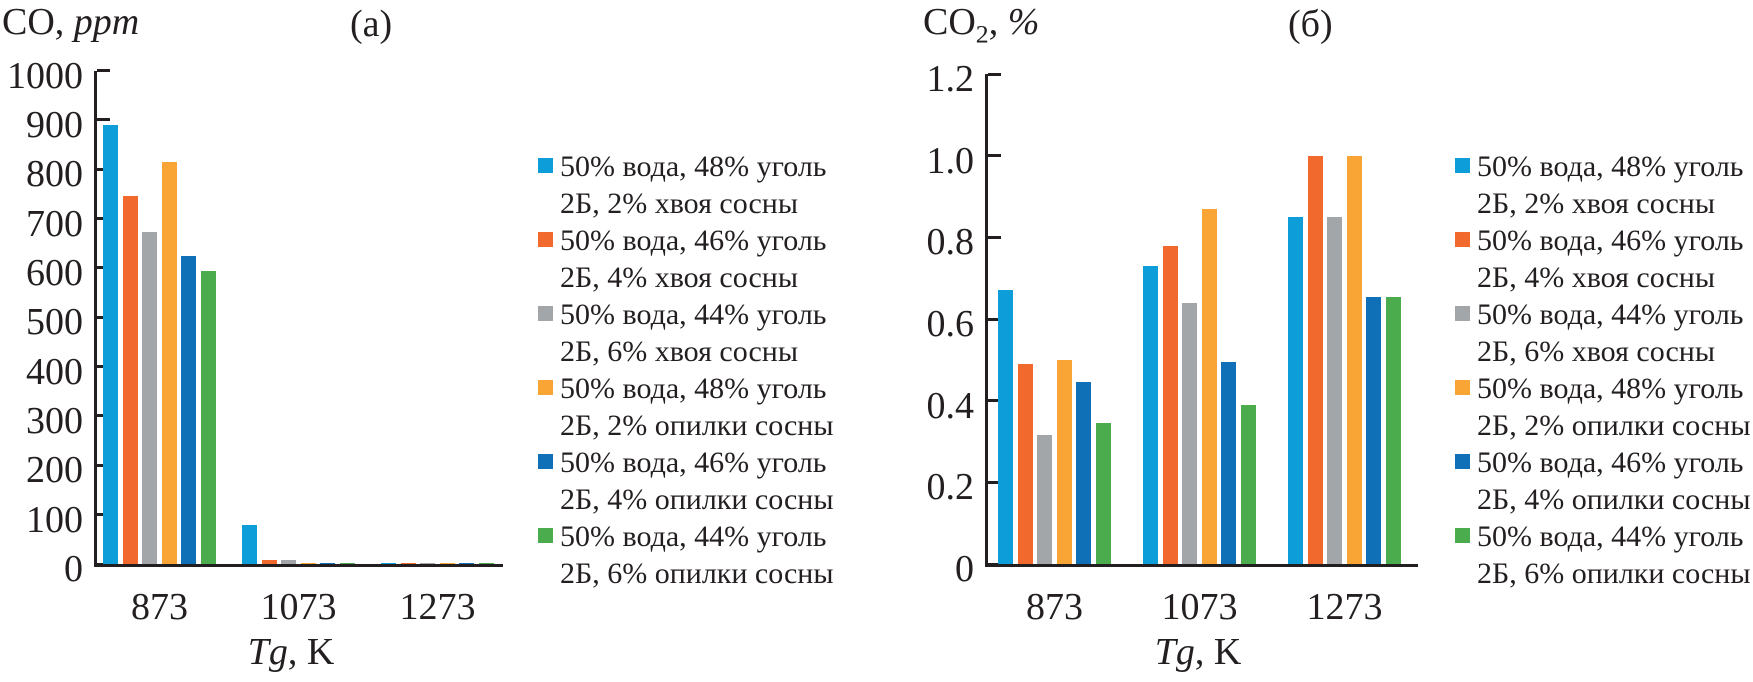  I want to click on legend-label-line: 2Б, 6% хвоя сосны, so click(1596, 351).